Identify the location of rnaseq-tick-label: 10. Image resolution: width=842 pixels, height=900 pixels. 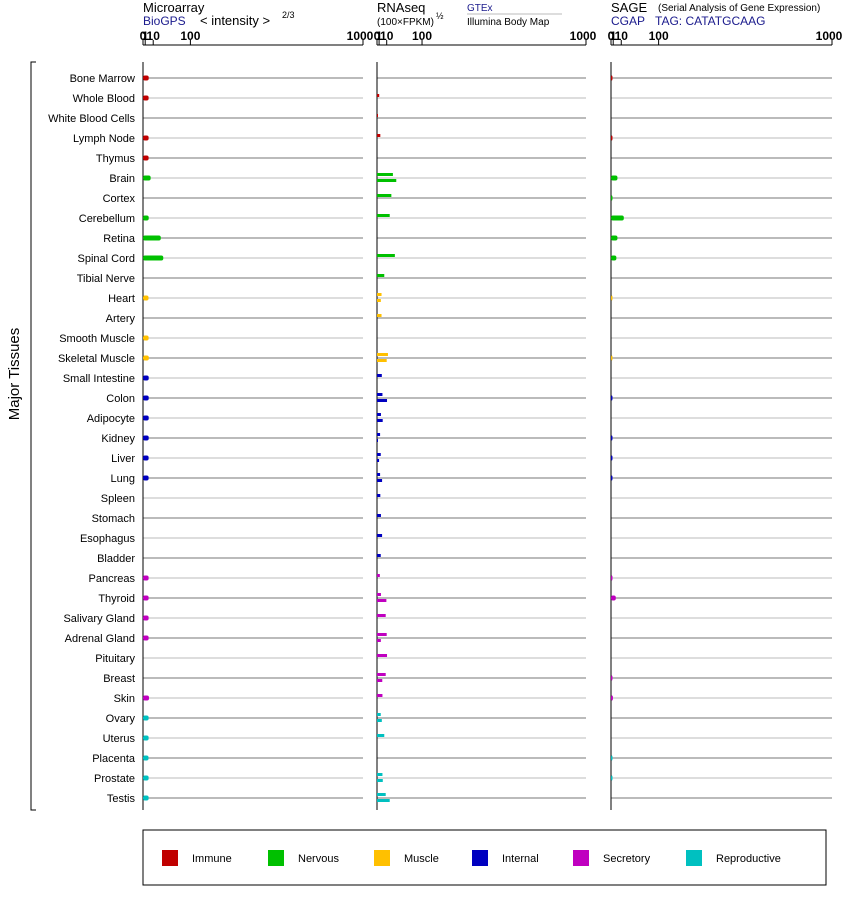
(387, 36).